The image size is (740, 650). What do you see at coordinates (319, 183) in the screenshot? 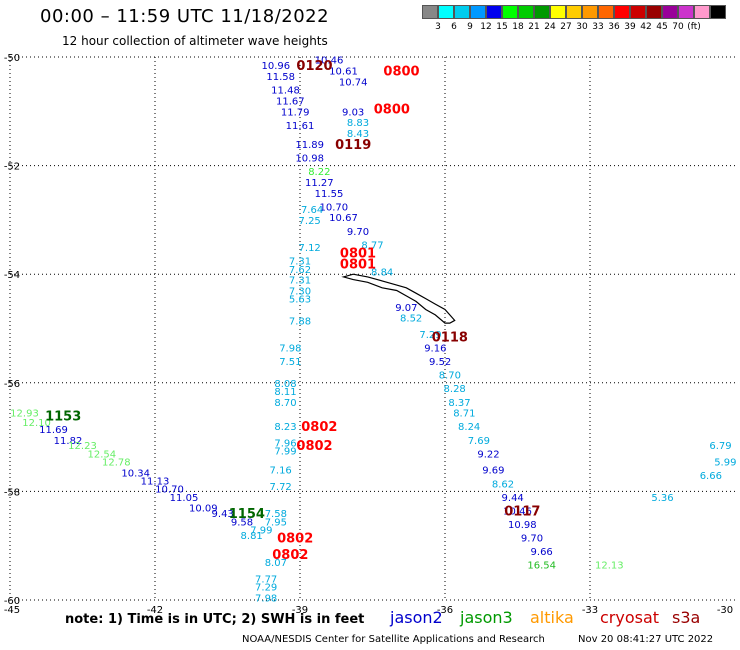
I see `wave-height-label: 11.27` at bounding box center [319, 183].